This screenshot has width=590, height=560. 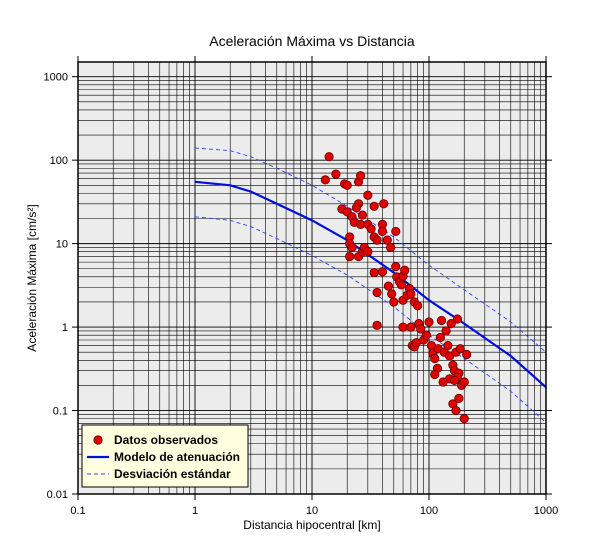 I want to click on x-tick-labels: 0.1 1 10 100 1000, so click(x=314, y=511).